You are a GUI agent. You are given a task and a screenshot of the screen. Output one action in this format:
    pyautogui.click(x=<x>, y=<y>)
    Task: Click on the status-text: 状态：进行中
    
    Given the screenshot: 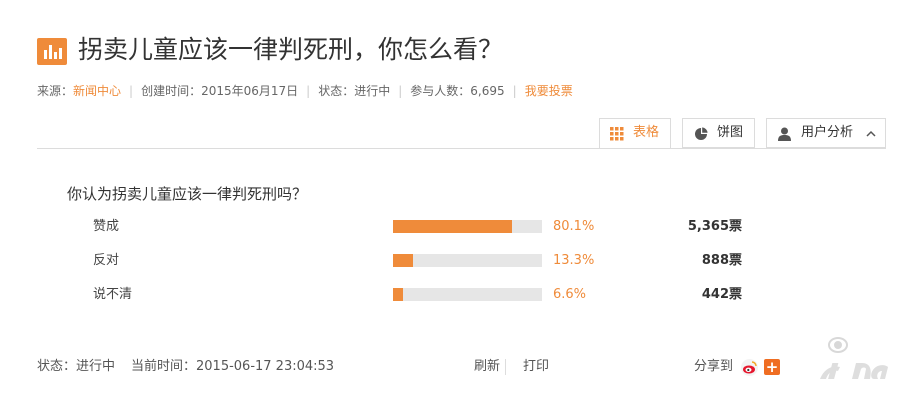 What is the action you would take?
    pyautogui.click(x=354, y=91)
    